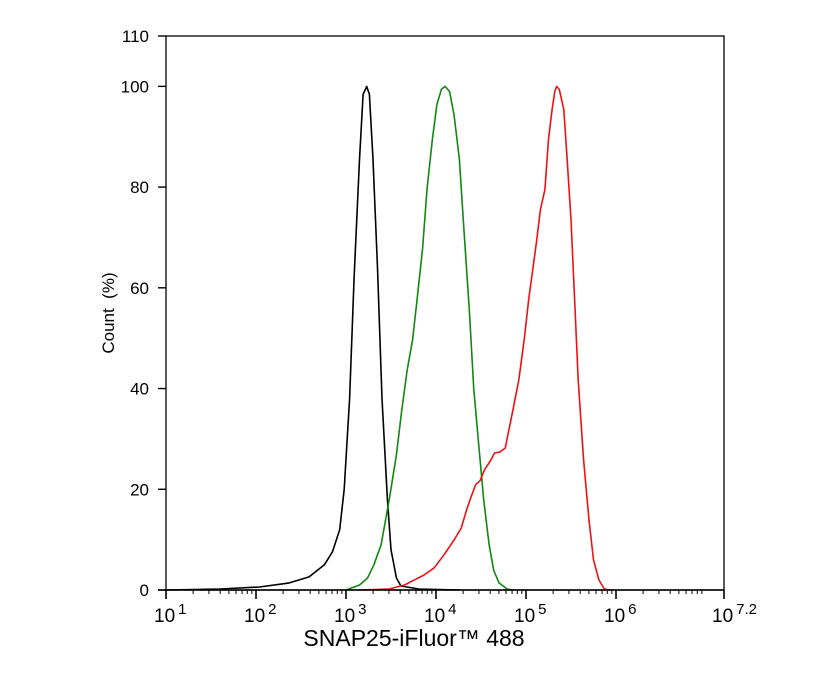  Describe the element at coordinates (143, 313) in the screenshot. I see `y-axis: 0 20 40 60 80 100 110` at that location.